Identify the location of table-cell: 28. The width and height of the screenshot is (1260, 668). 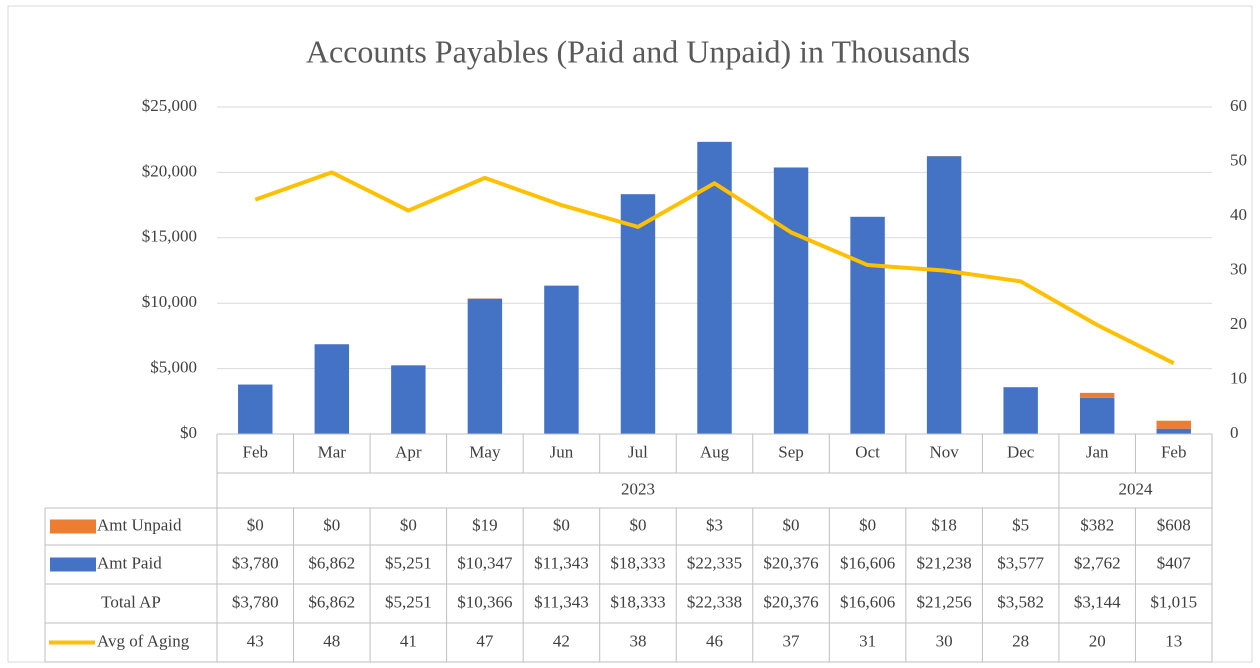
(1020, 640).